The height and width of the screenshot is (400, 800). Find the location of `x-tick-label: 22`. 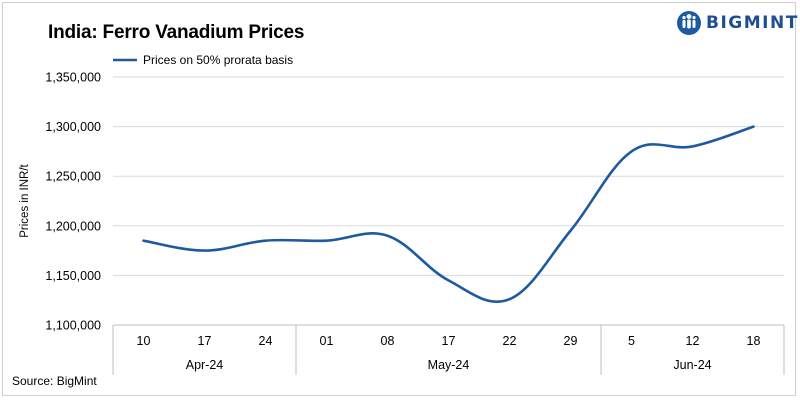

x-tick-label: 22 is located at coordinates (510, 341).